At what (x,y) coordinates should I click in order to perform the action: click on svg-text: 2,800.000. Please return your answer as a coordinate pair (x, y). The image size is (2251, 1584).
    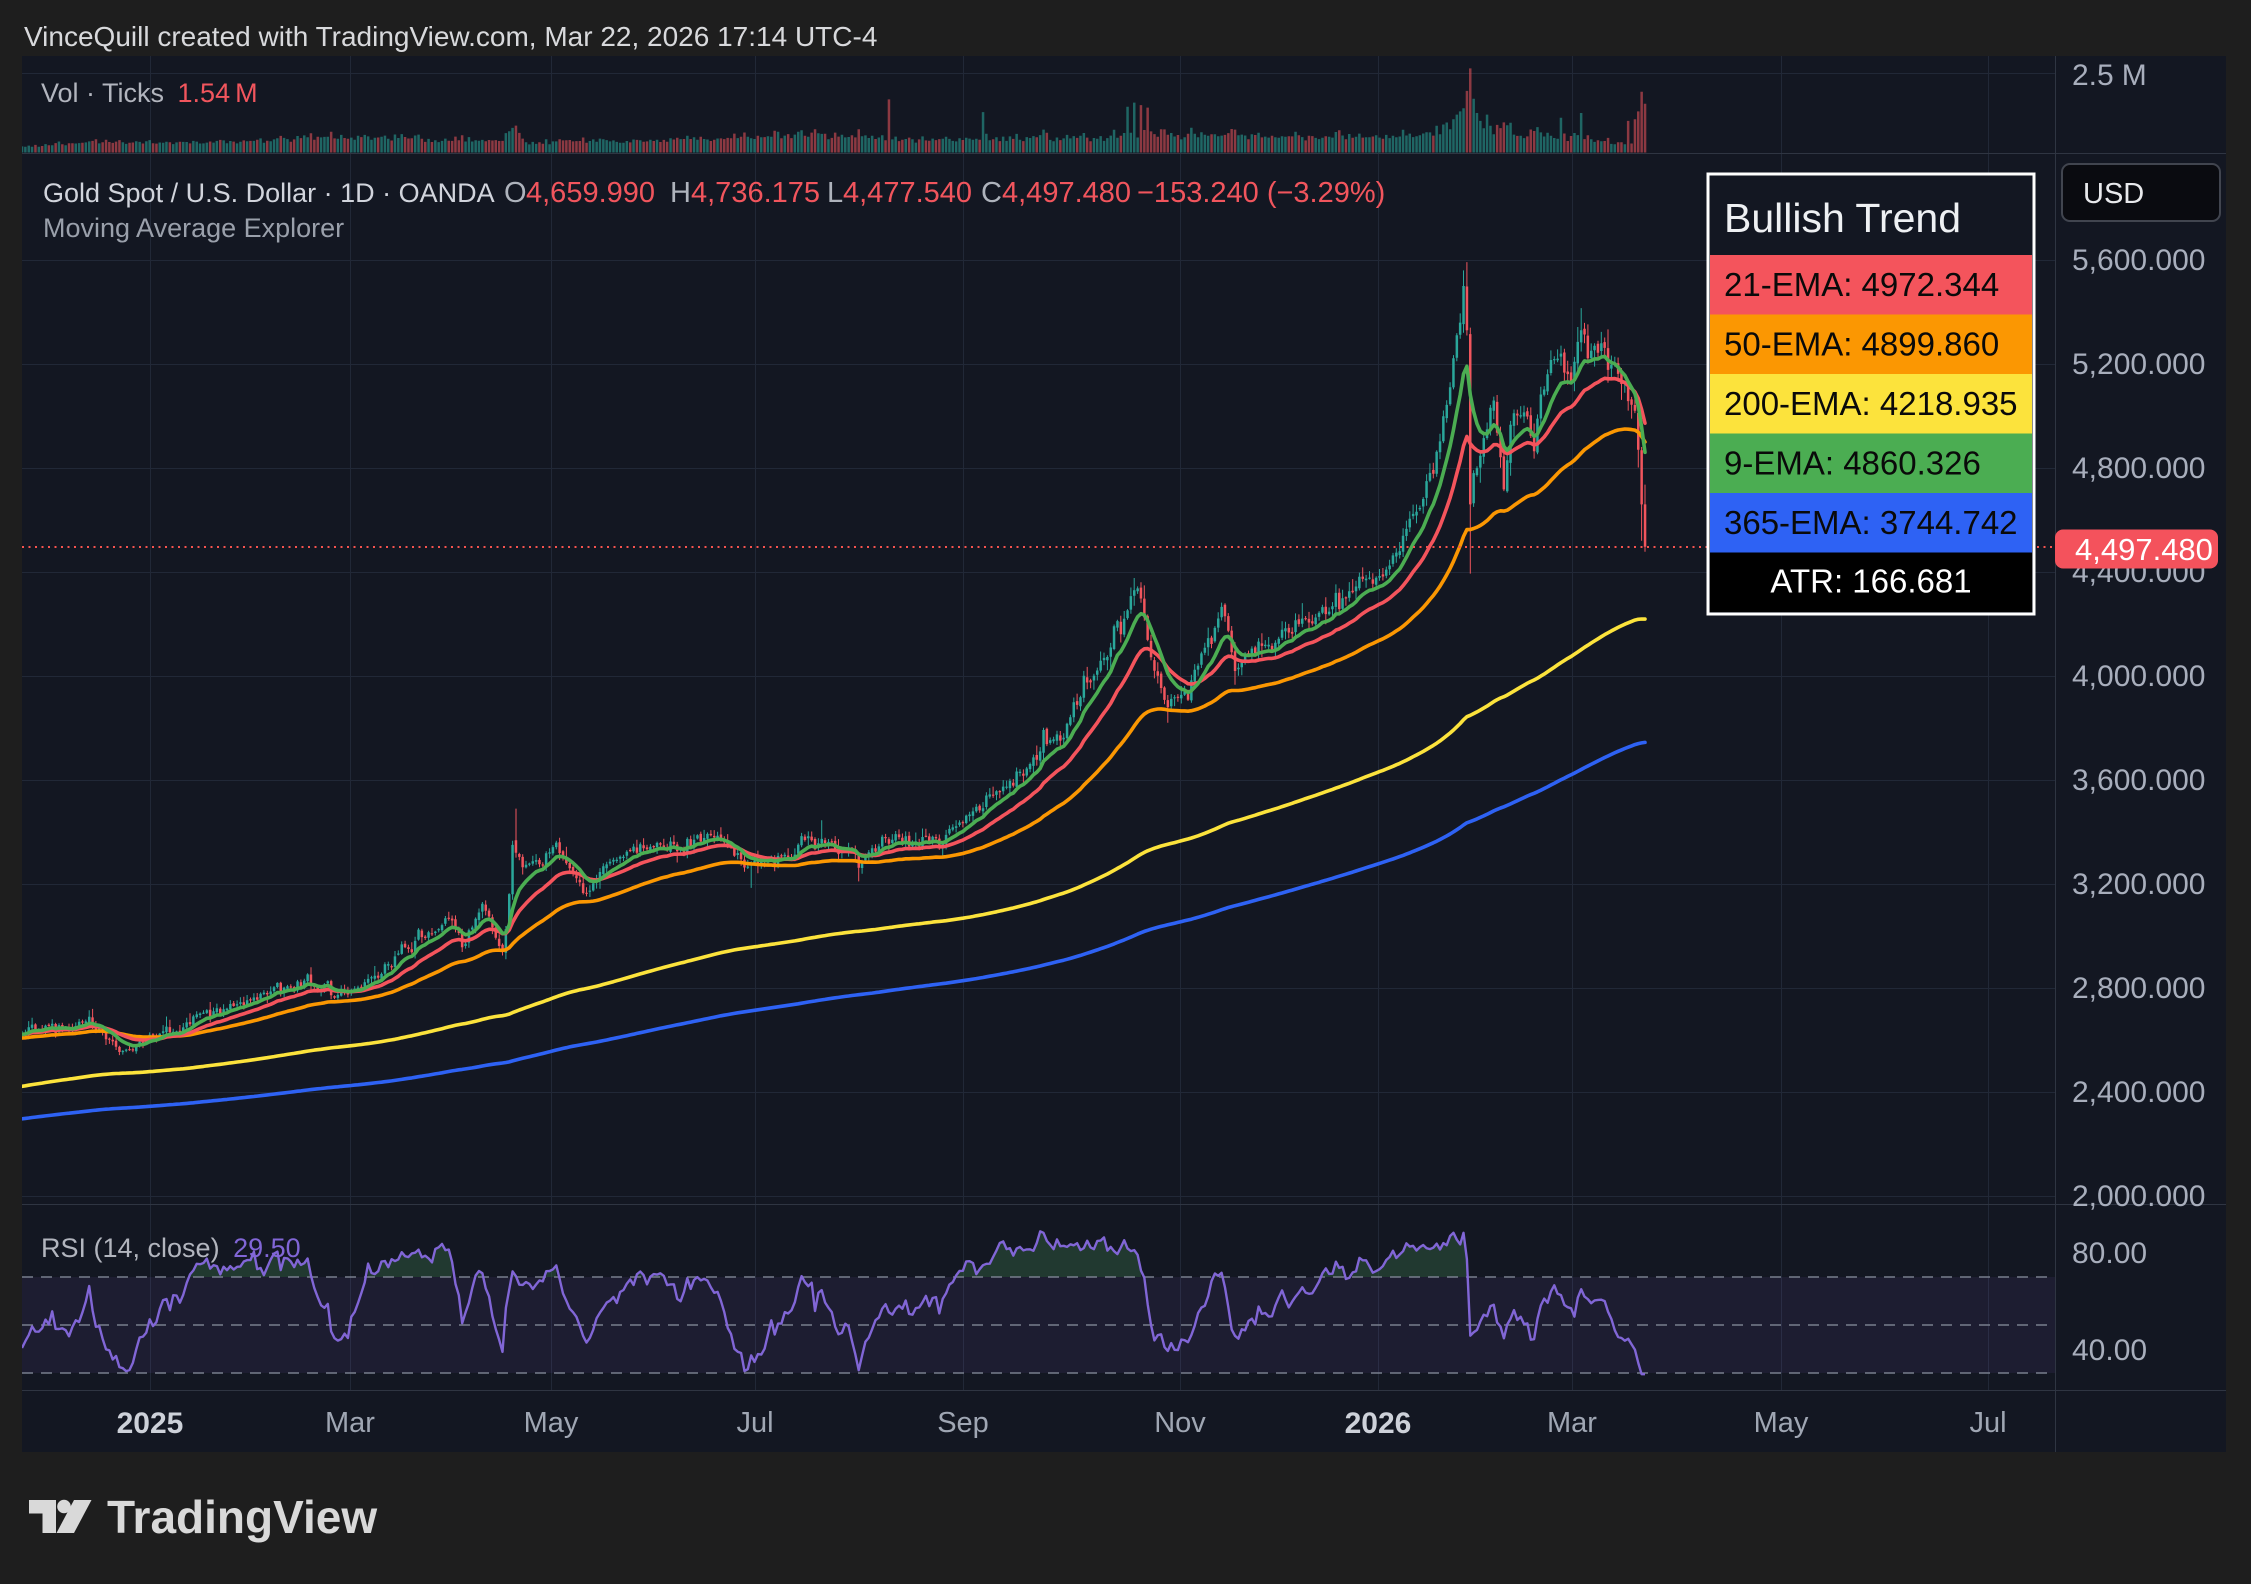
    Looking at the image, I should click on (2138, 988).